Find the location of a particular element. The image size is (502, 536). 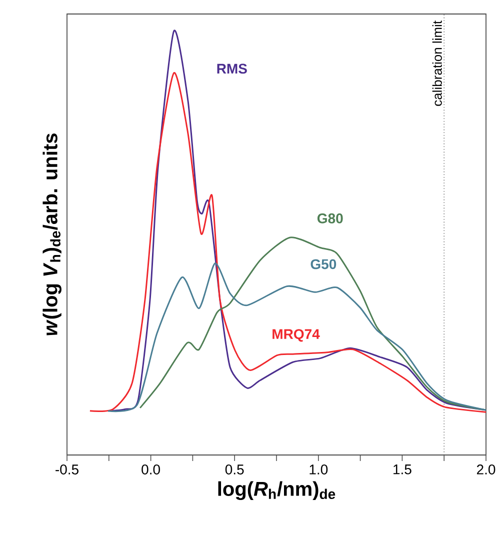

x-tick-label: 0.5 is located at coordinates (234, 469).